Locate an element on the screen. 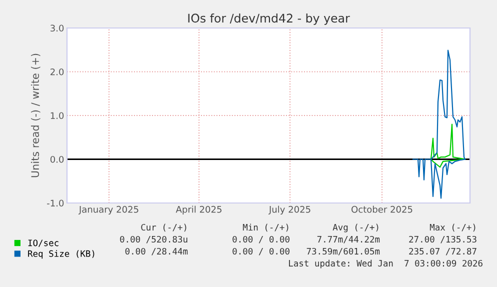 The width and height of the screenshot is (497, 287). legend-label: IO/sec is located at coordinates (43, 243).